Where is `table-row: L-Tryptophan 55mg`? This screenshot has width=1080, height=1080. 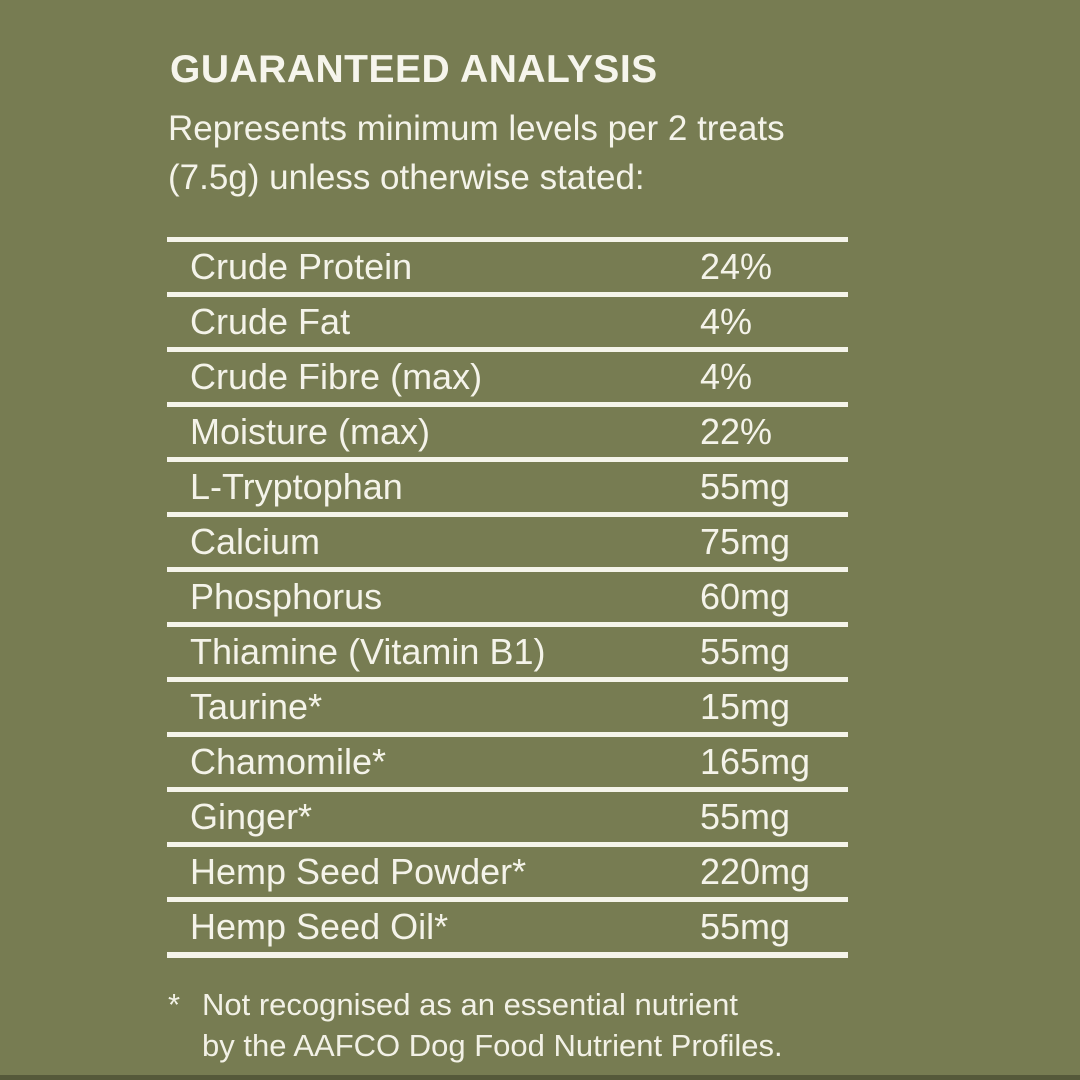 table-row: L-Tryptophan 55mg is located at coordinates (507, 484).